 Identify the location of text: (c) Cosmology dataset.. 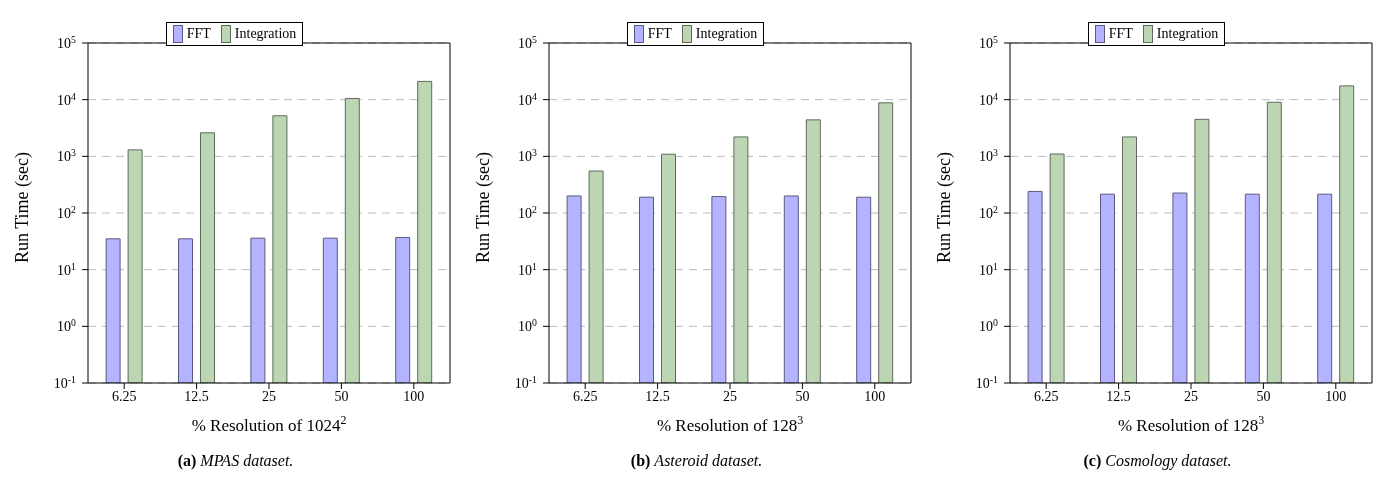
(1157, 460).